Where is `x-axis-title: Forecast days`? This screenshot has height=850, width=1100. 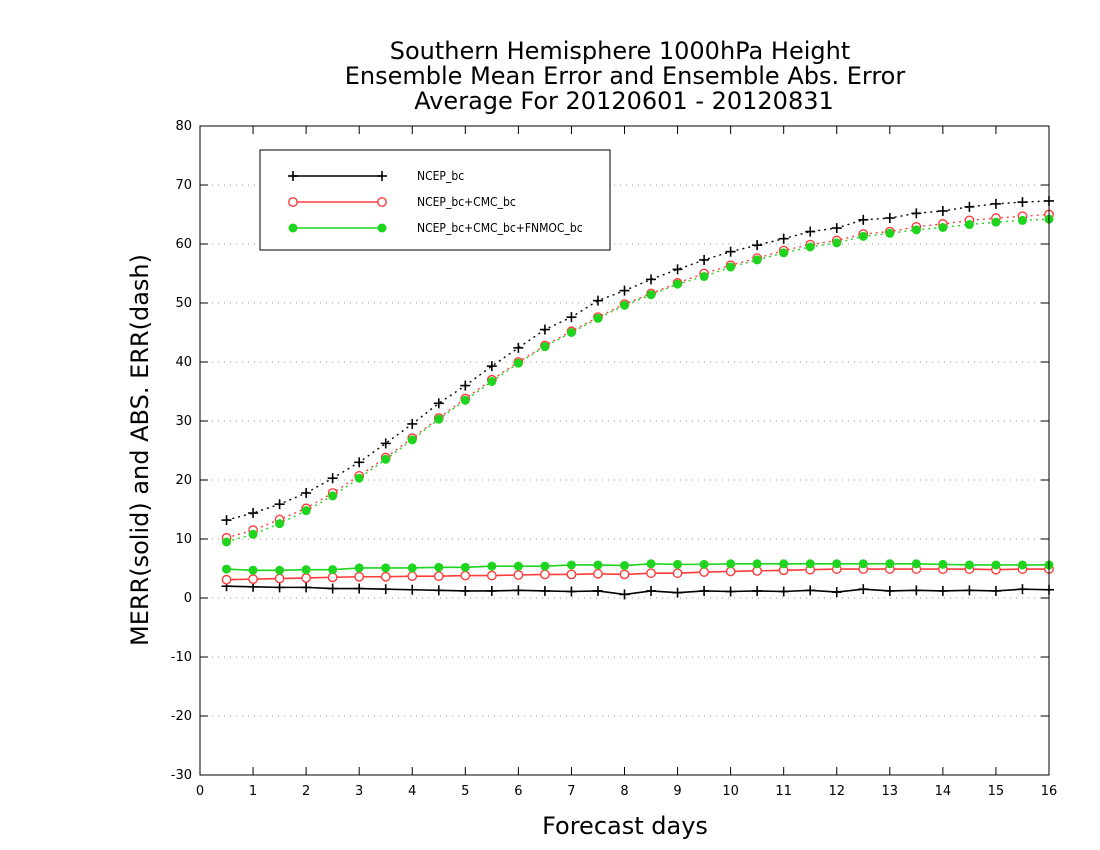
x-axis-title: Forecast days is located at coordinates (625, 826).